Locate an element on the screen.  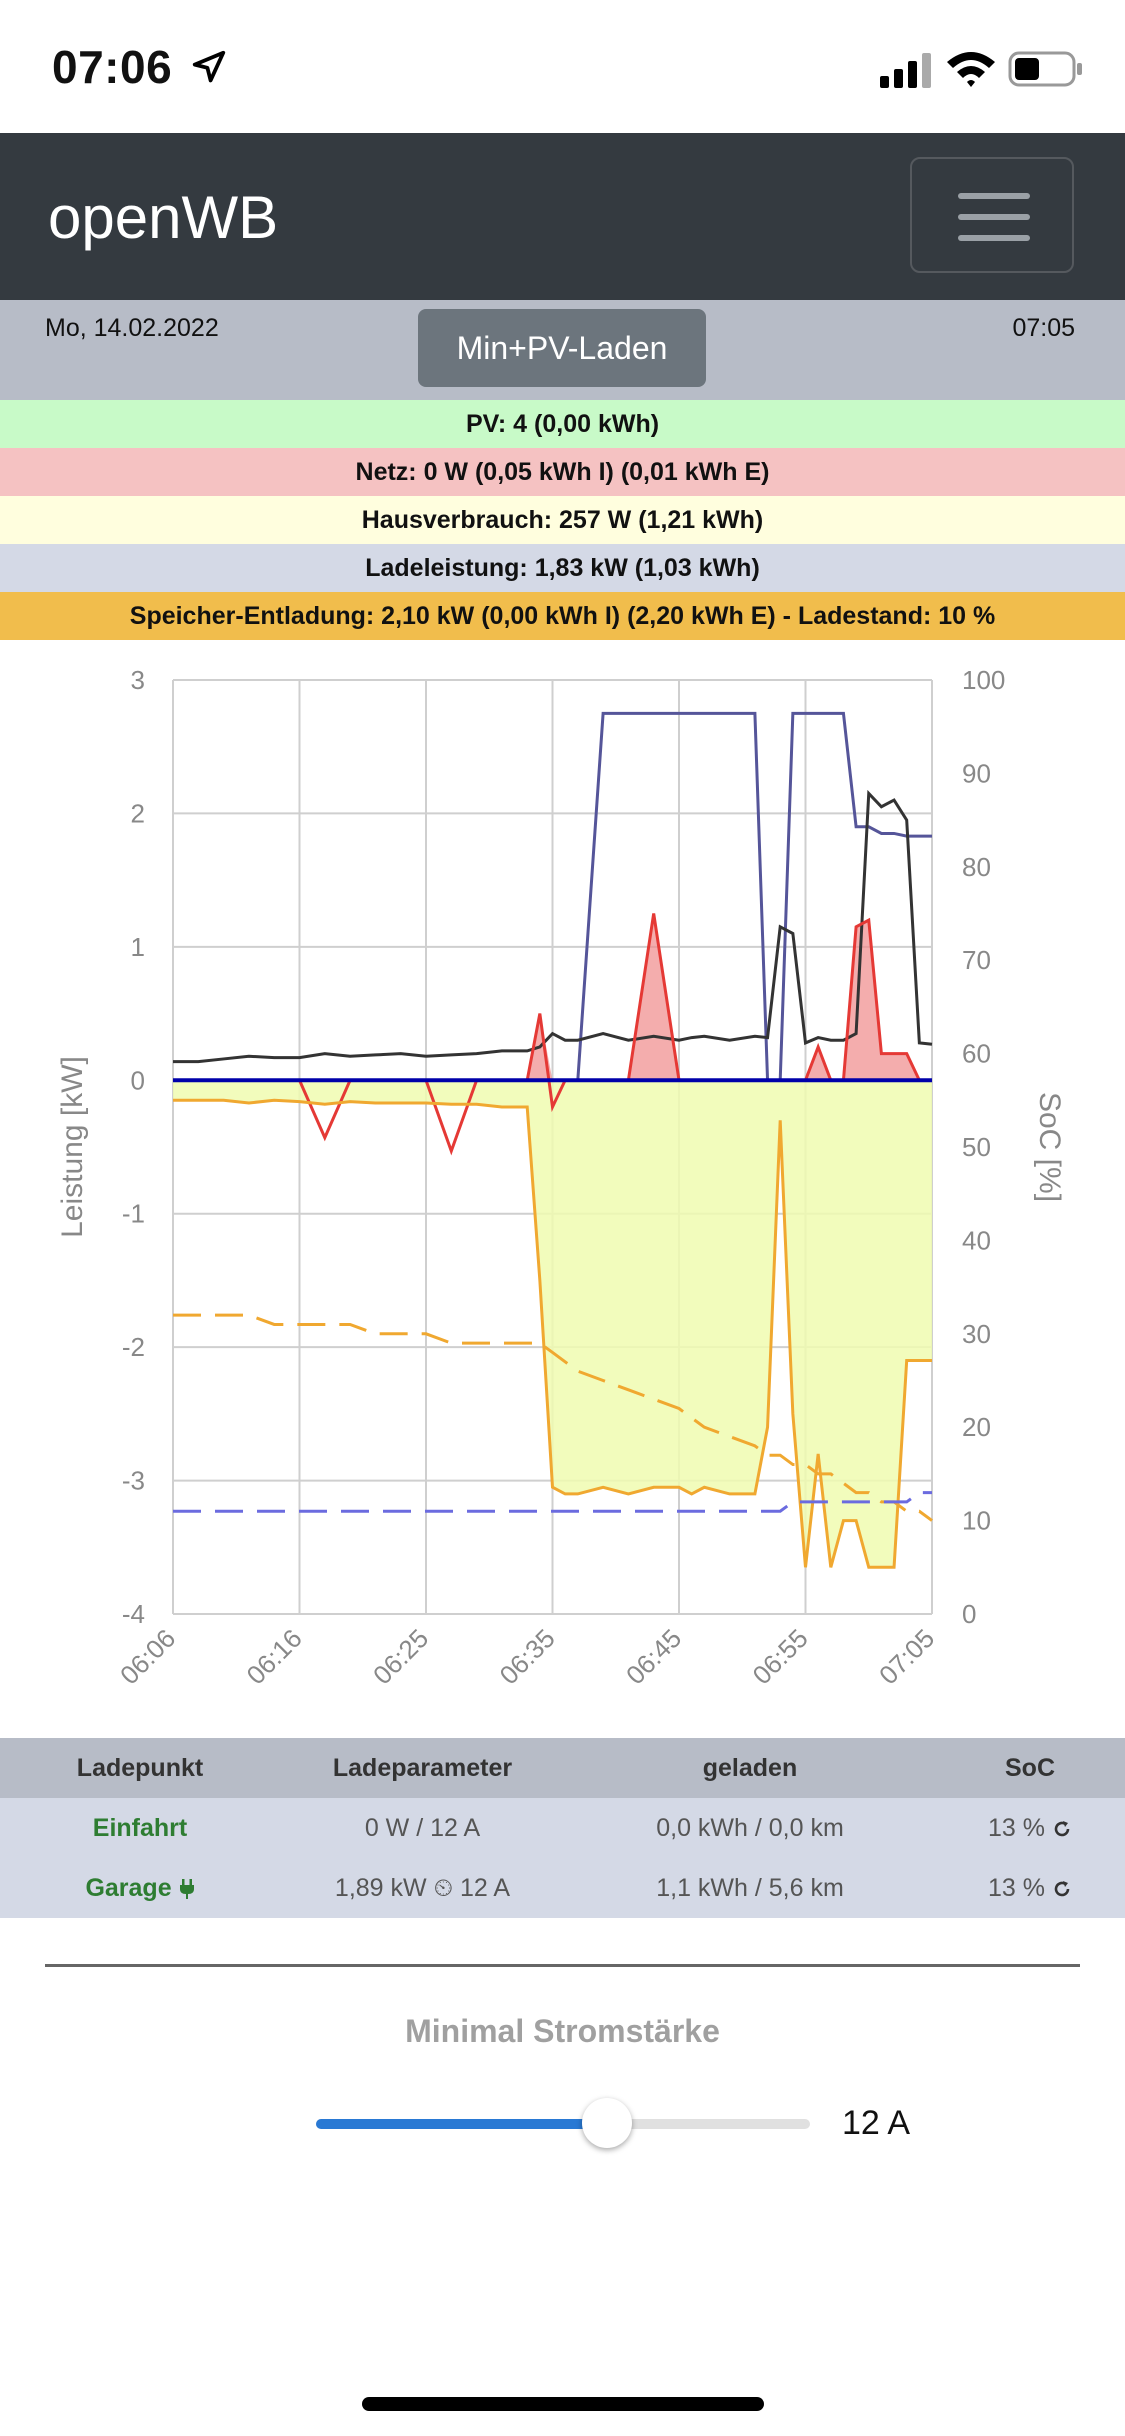
header-soc: SoC is located at coordinates (1030, 1768).